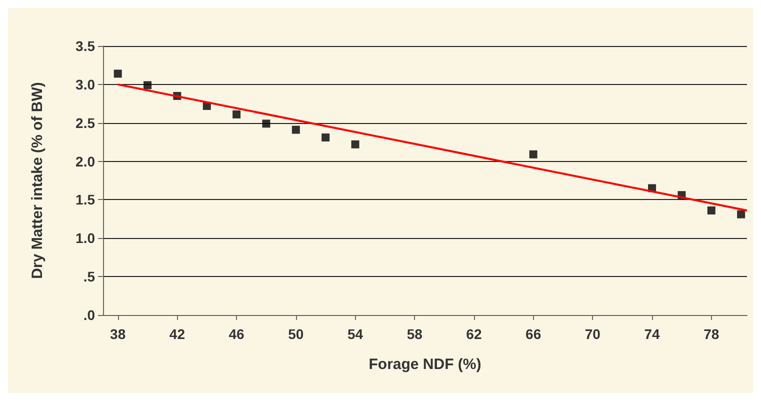 This screenshot has height=401, width=761. I want to click on x-tick-label: 66, so click(534, 334).